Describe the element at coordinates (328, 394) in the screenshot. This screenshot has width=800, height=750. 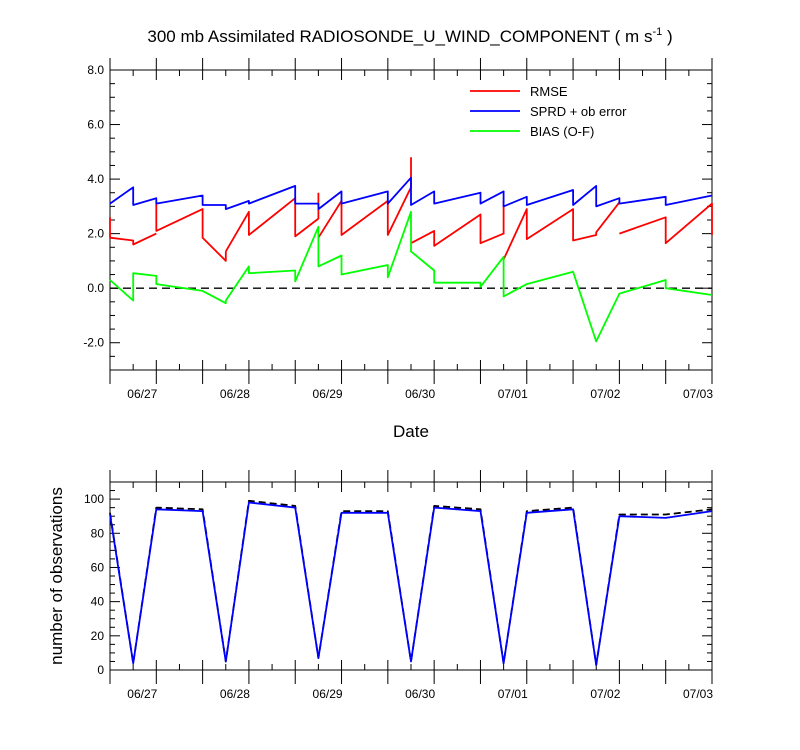
I see `top-xtick-label: 06/29` at that location.